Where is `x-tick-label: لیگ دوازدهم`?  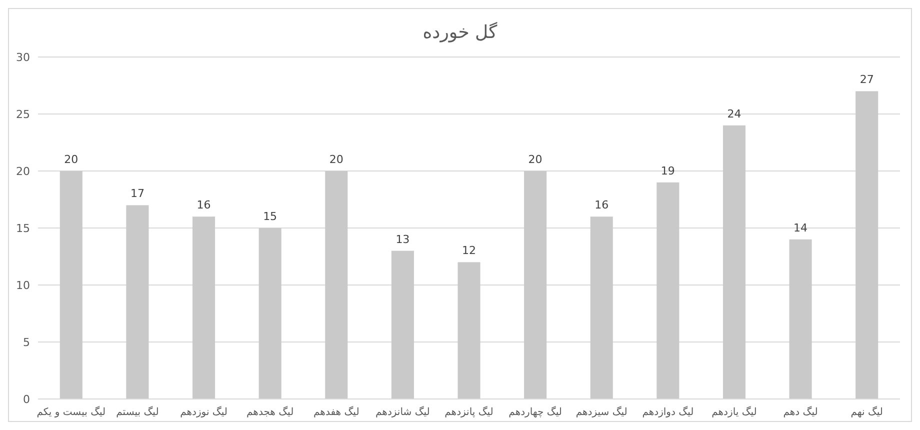 x-tick-label: لیگ دوازدهم is located at coordinates (668, 412).